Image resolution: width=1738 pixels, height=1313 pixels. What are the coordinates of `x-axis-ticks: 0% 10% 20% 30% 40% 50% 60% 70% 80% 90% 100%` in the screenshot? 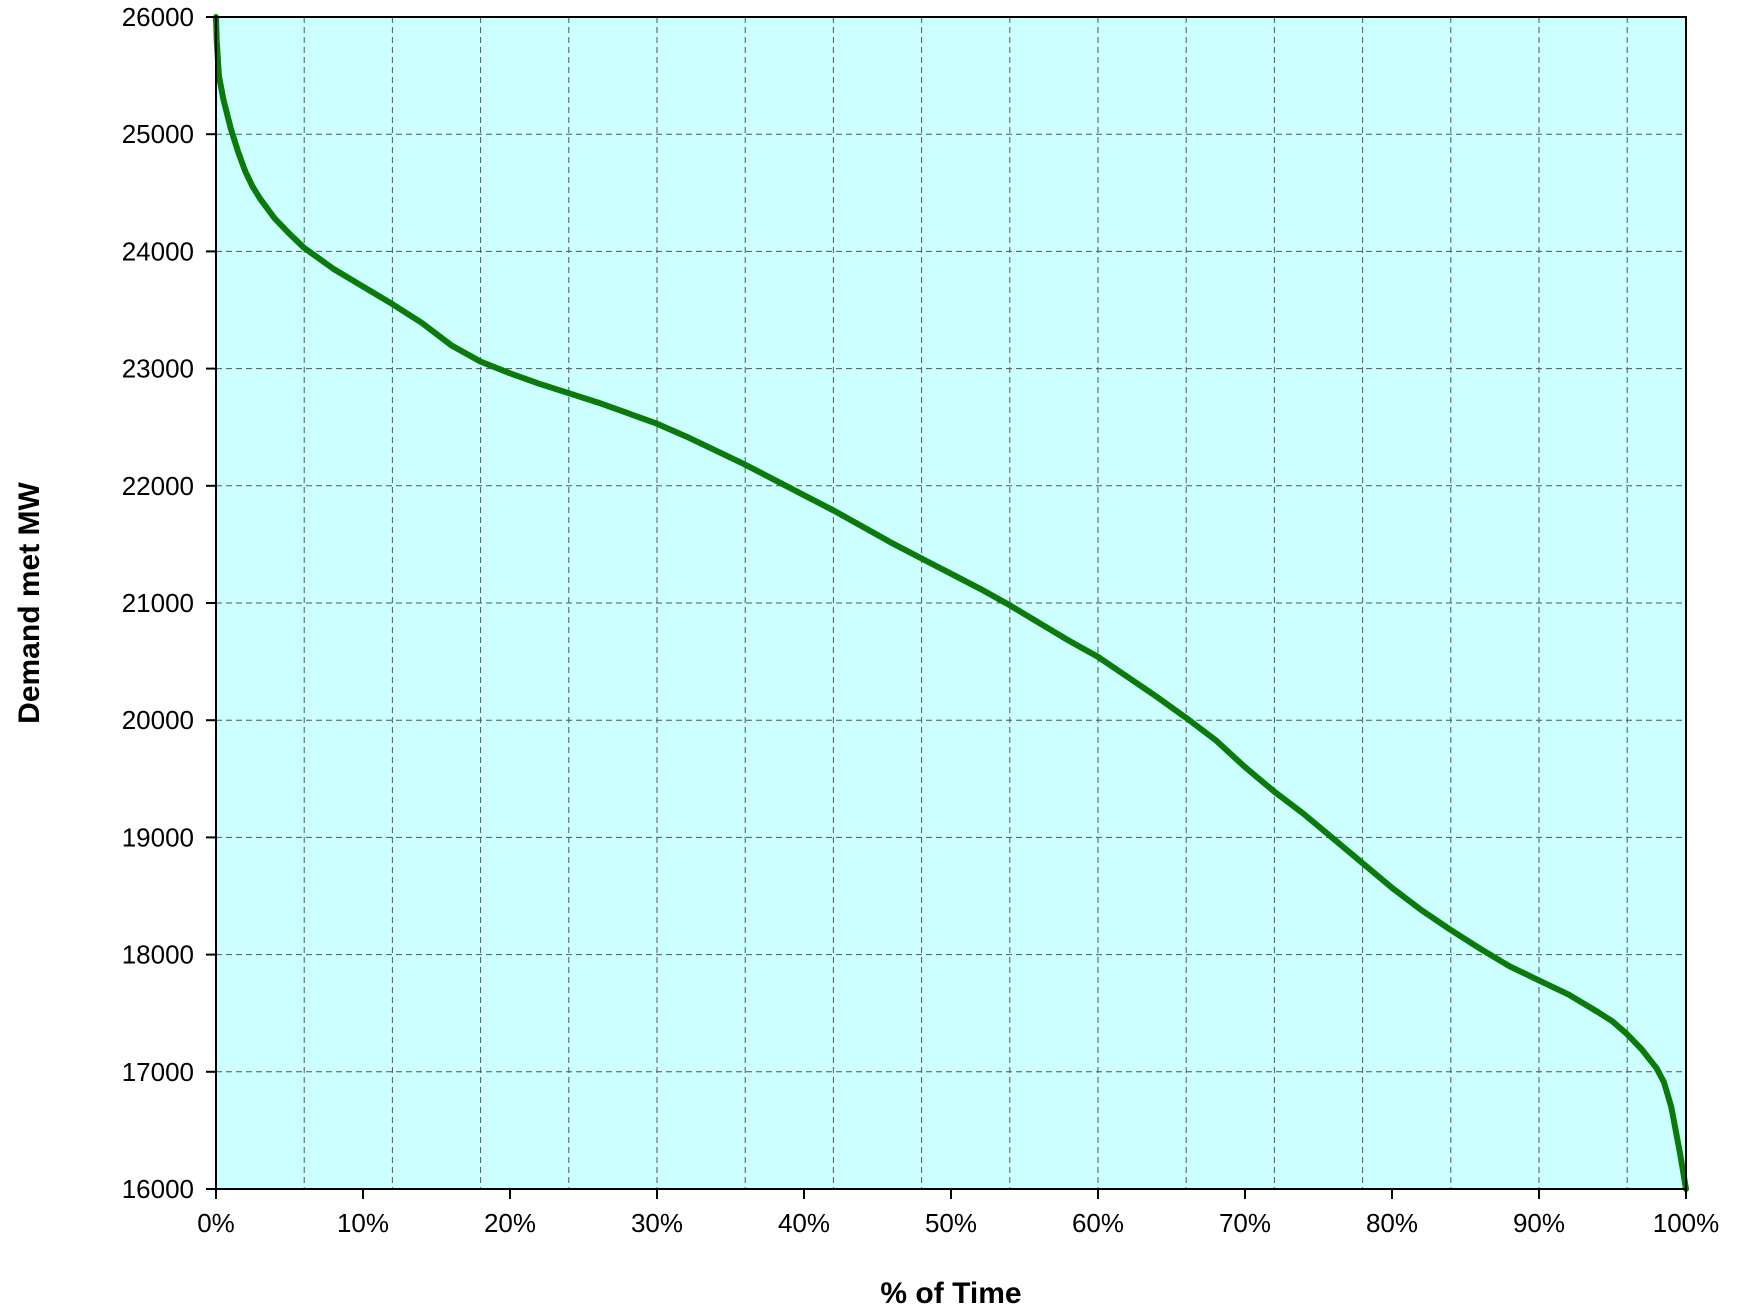 It's located at (958, 1213).